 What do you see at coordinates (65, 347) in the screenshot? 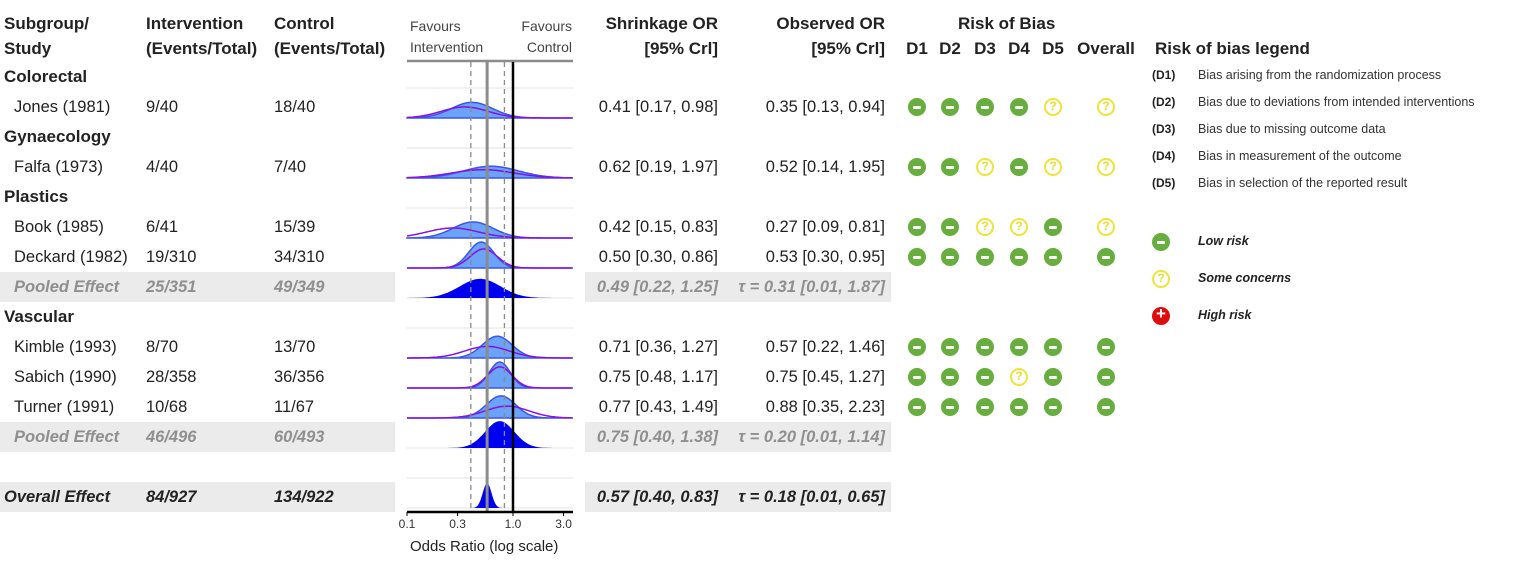
I see `study-row-label: Kimble (1993)` at bounding box center [65, 347].